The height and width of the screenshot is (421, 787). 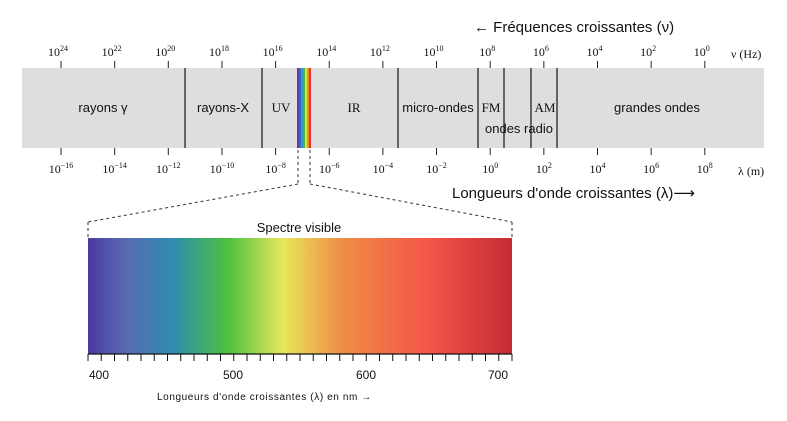 I want to click on zoom-lines, so click(x=300, y=194).